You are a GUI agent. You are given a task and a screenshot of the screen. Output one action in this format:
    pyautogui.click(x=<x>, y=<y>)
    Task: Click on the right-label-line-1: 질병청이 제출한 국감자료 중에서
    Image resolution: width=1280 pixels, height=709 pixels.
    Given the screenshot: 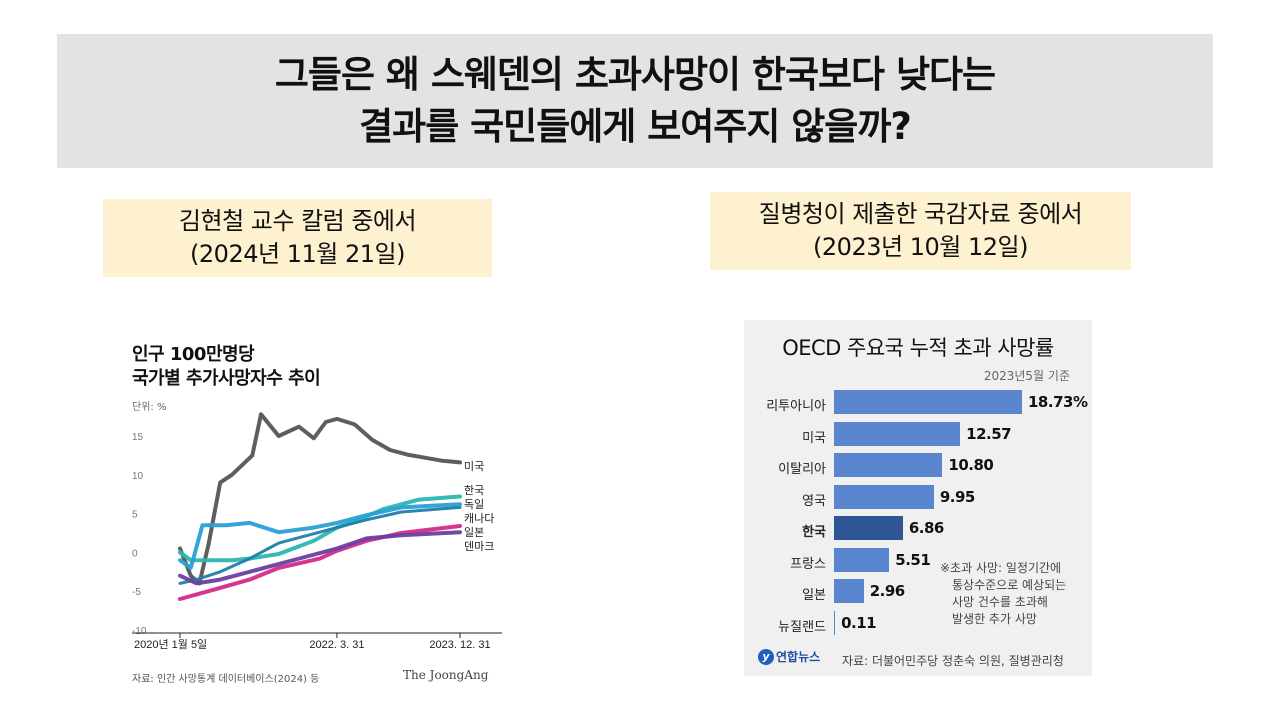 What is the action you would take?
    pyautogui.click(x=920, y=214)
    